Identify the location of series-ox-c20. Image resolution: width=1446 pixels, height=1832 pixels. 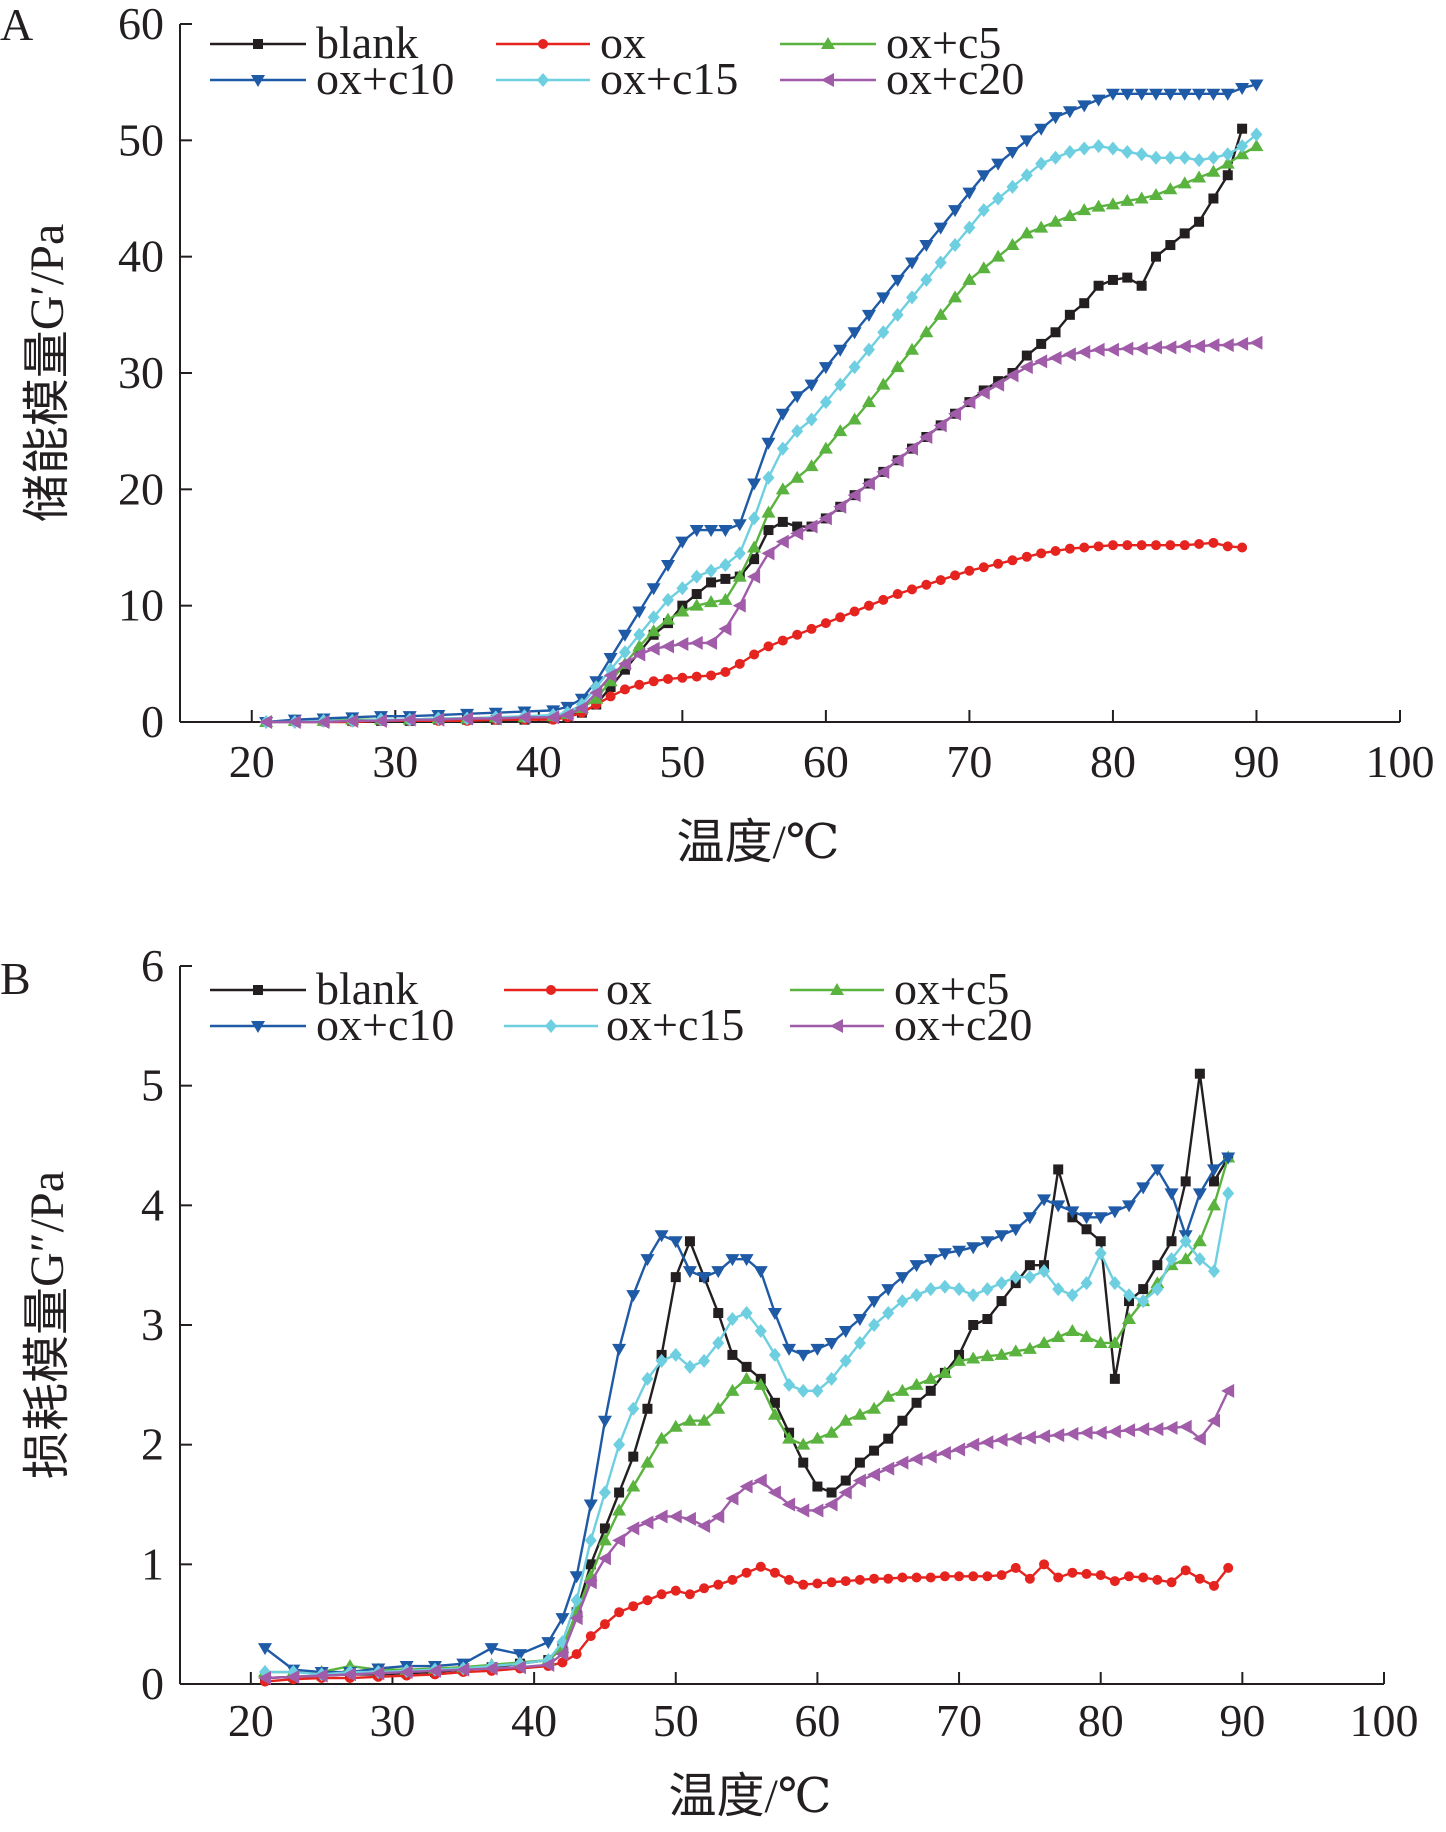
(761, 532).